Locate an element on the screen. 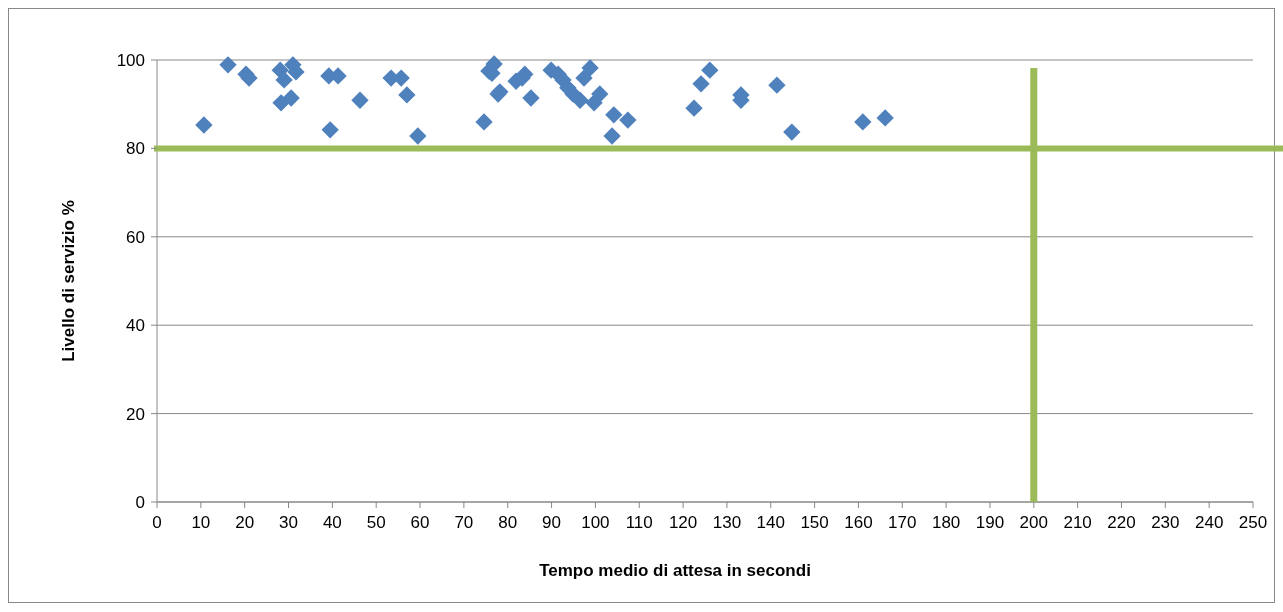 Image resolution: width=1283 pixels, height=612 pixels. x-tick-label: 190 is located at coordinates (990, 522).